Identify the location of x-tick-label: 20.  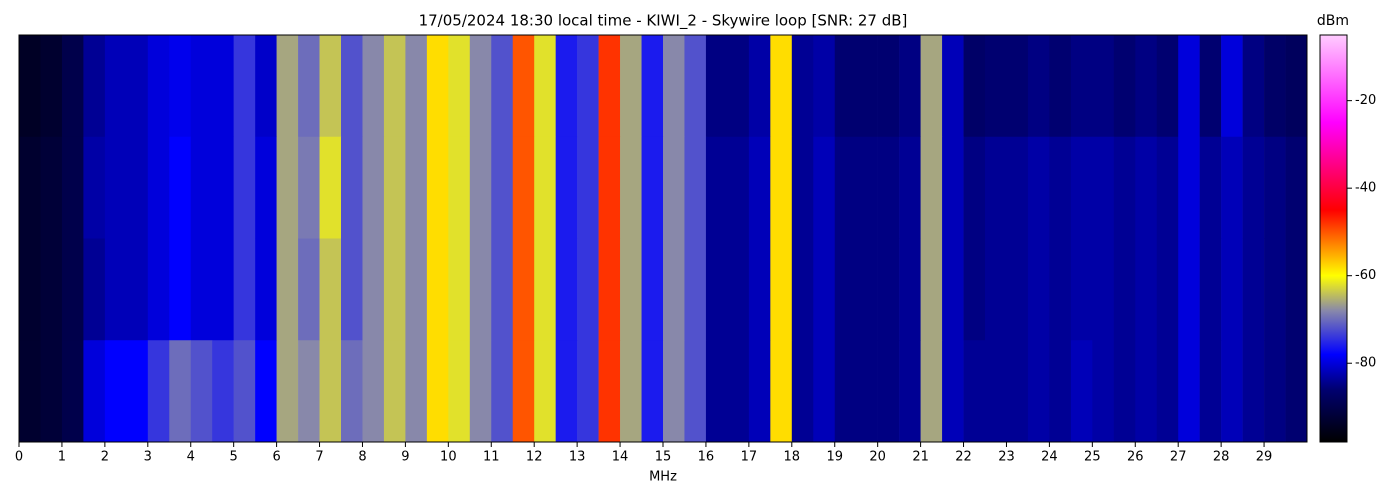
(877, 457).